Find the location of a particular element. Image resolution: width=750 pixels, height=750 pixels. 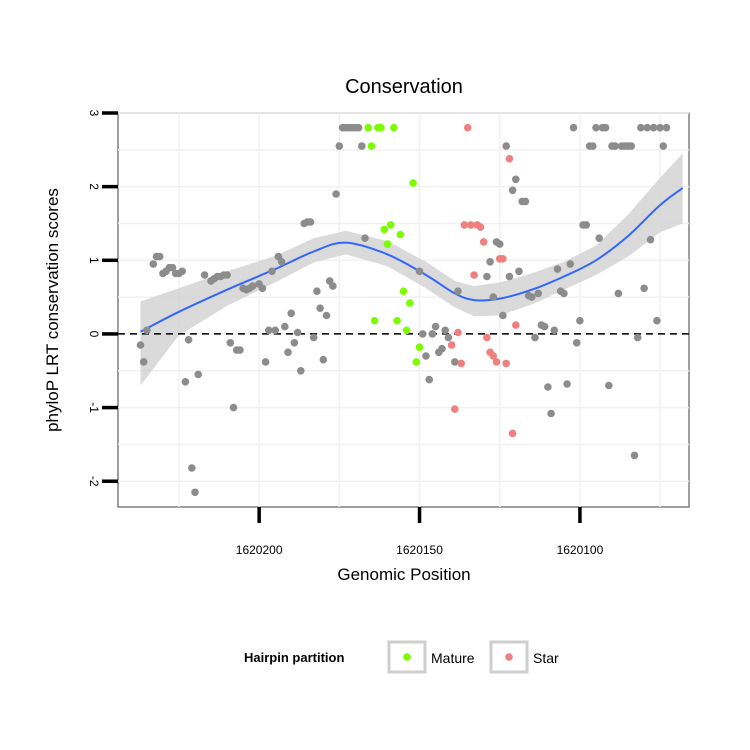

legend-mature-label: Mature is located at coordinates (453, 658).